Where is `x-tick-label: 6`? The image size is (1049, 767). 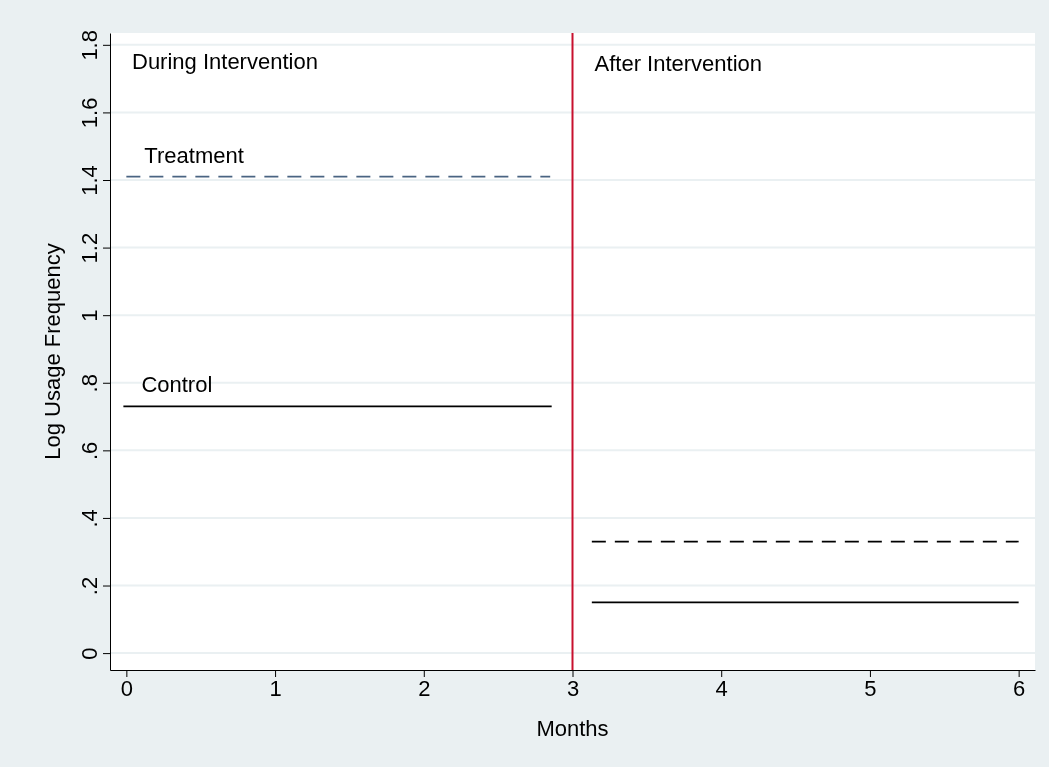 x-tick-label: 6 is located at coordinates (1019, 688).